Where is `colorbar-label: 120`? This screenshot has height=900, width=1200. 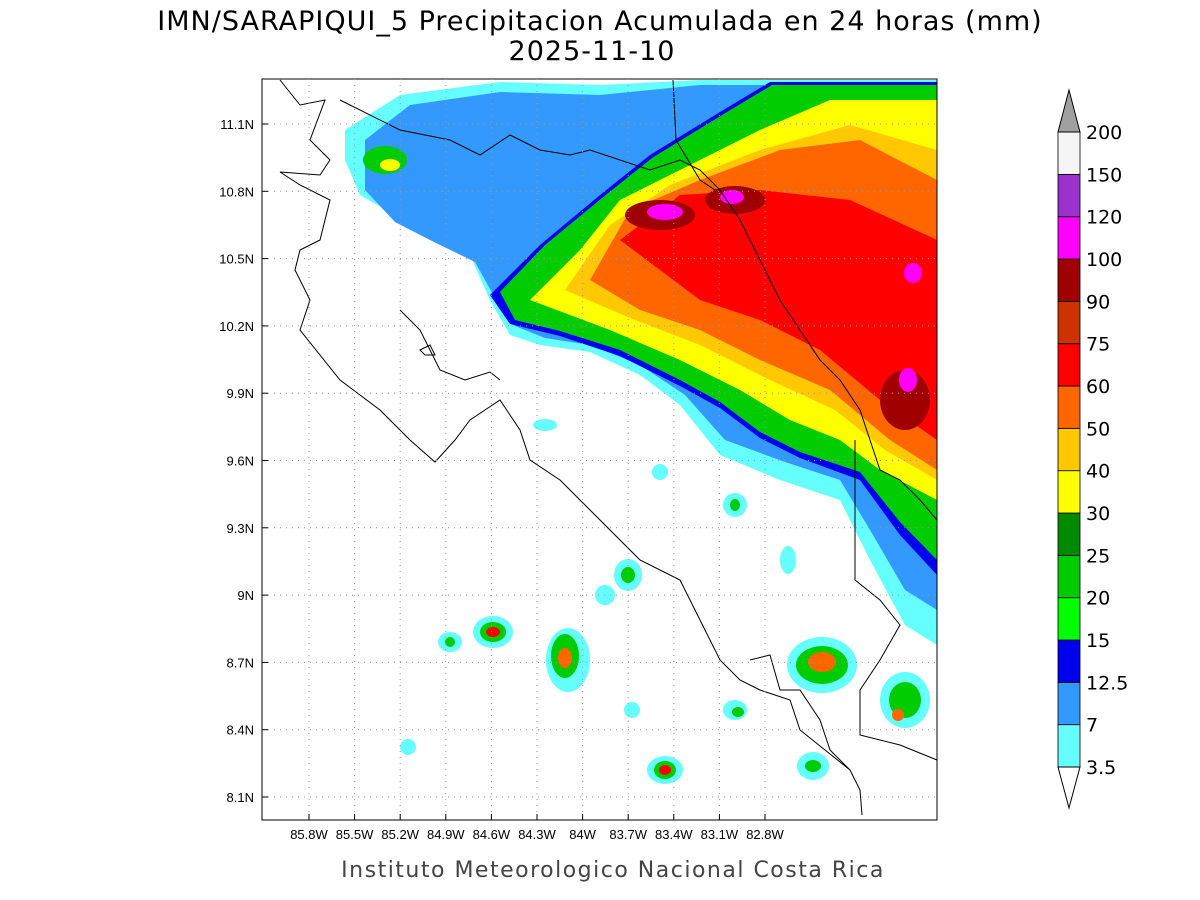
colorbar-label: 120 is located at coordinates (1104, 218).